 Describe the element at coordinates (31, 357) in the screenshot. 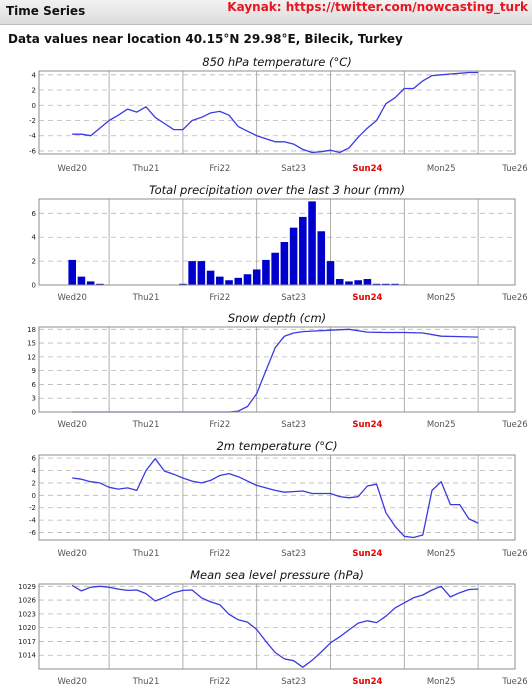

I see `y-tick-label: 12` at that location.